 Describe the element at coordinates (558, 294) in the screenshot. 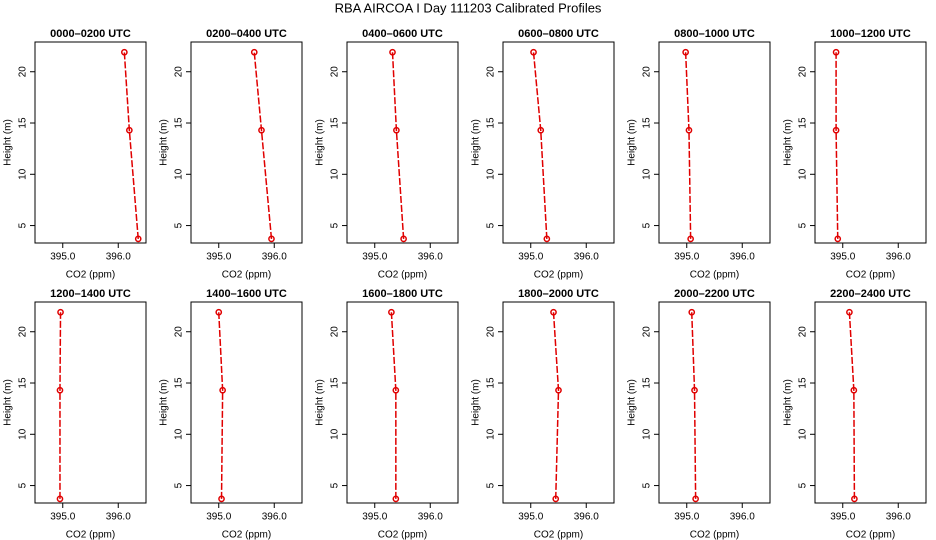

I see `panel-title: 1800–2000 UTC` at that location.